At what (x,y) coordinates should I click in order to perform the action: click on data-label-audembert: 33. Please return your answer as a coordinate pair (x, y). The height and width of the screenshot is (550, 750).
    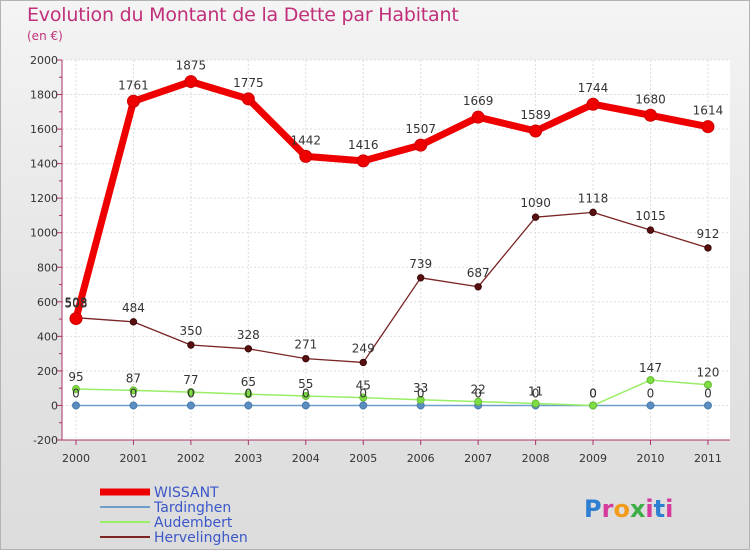
    Looking at the image, I should click on (420, 388).